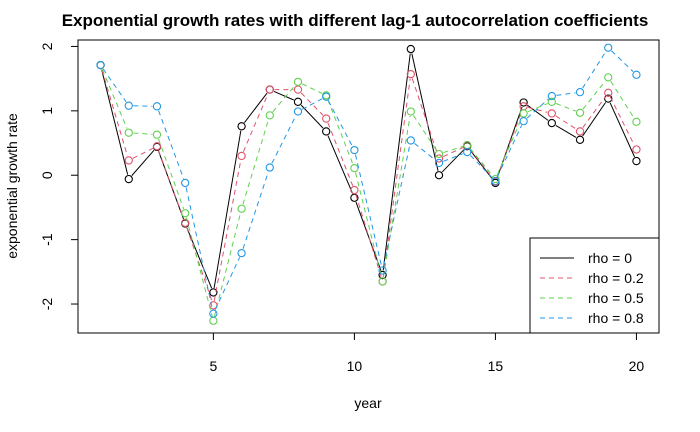  What do you see at coordinates (368, 403) in the screenshot?
I see `x-axis-label: year` at bounding box center [368, 403].